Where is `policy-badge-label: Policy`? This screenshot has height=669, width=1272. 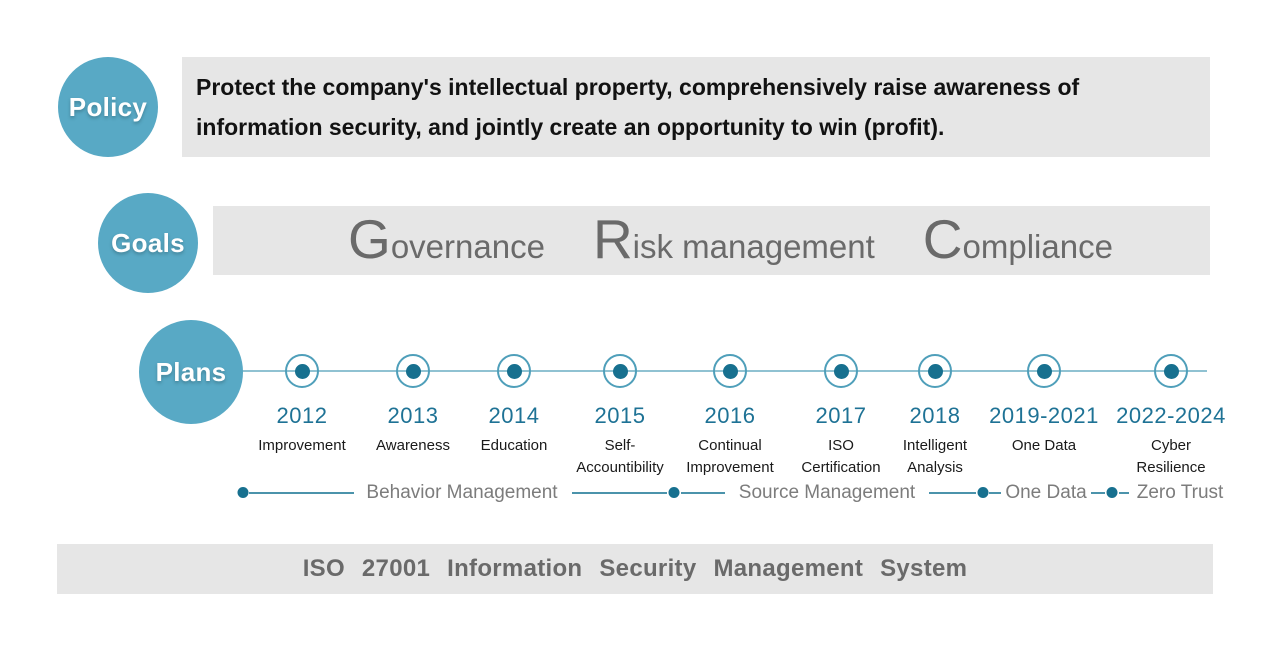
policy-badge-label: Policy is located at coordinates (108, 106).